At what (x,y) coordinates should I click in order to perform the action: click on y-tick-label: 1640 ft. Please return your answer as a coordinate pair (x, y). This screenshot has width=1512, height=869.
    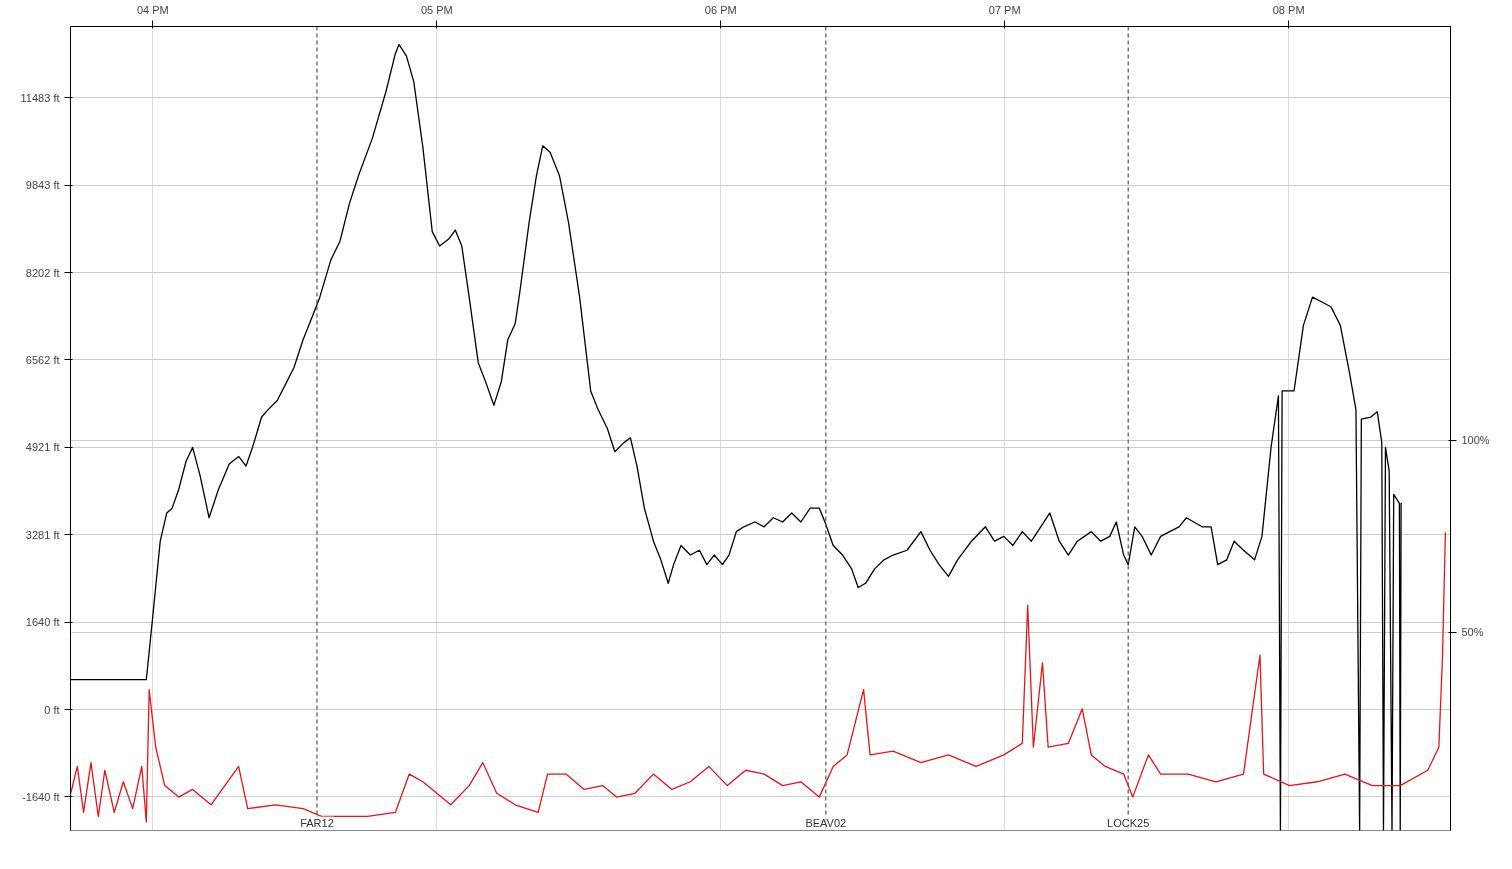
    Looking at the image, I should click on (42, 622).